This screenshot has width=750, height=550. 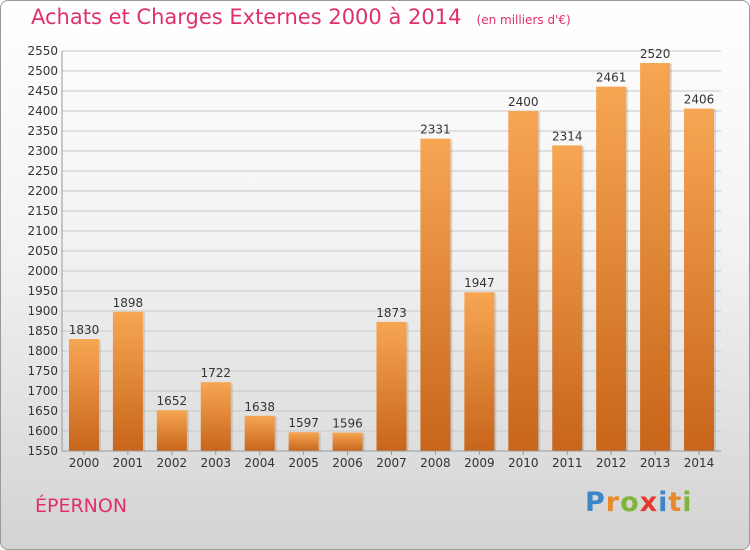 What do you see at coordinates (523, 102) in the screenshot?
I see `bar-value-label: 2400` at bounding box center [523, 102].